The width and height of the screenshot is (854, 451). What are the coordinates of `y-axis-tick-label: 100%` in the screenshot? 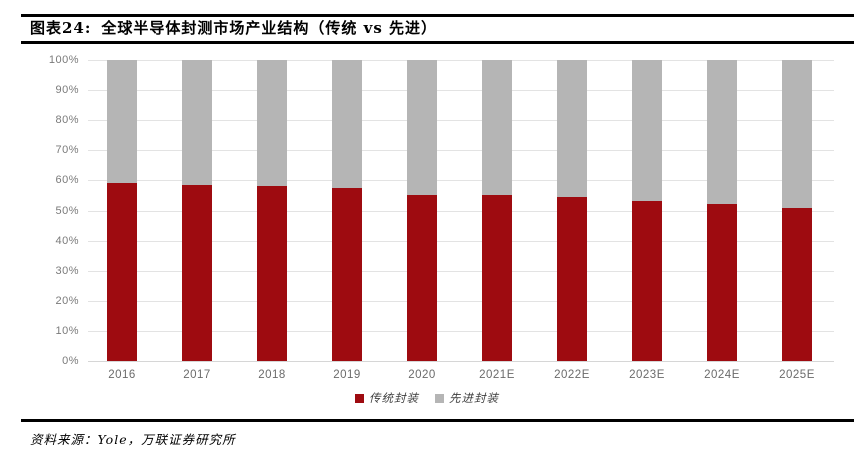 It's located at (63, 60).